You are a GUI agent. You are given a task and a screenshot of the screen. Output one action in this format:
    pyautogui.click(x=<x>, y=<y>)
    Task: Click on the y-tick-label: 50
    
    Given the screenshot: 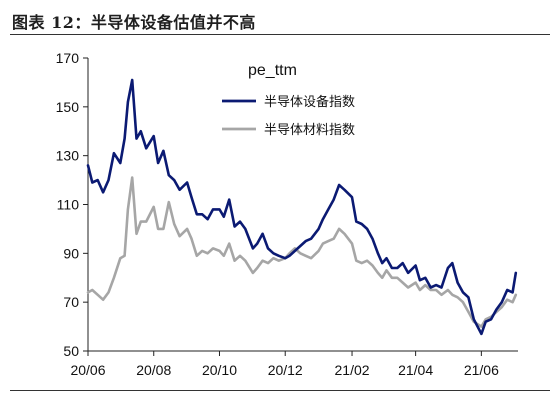 What is the action you would take?
    pyautogui.click(x=71, y=351)
    